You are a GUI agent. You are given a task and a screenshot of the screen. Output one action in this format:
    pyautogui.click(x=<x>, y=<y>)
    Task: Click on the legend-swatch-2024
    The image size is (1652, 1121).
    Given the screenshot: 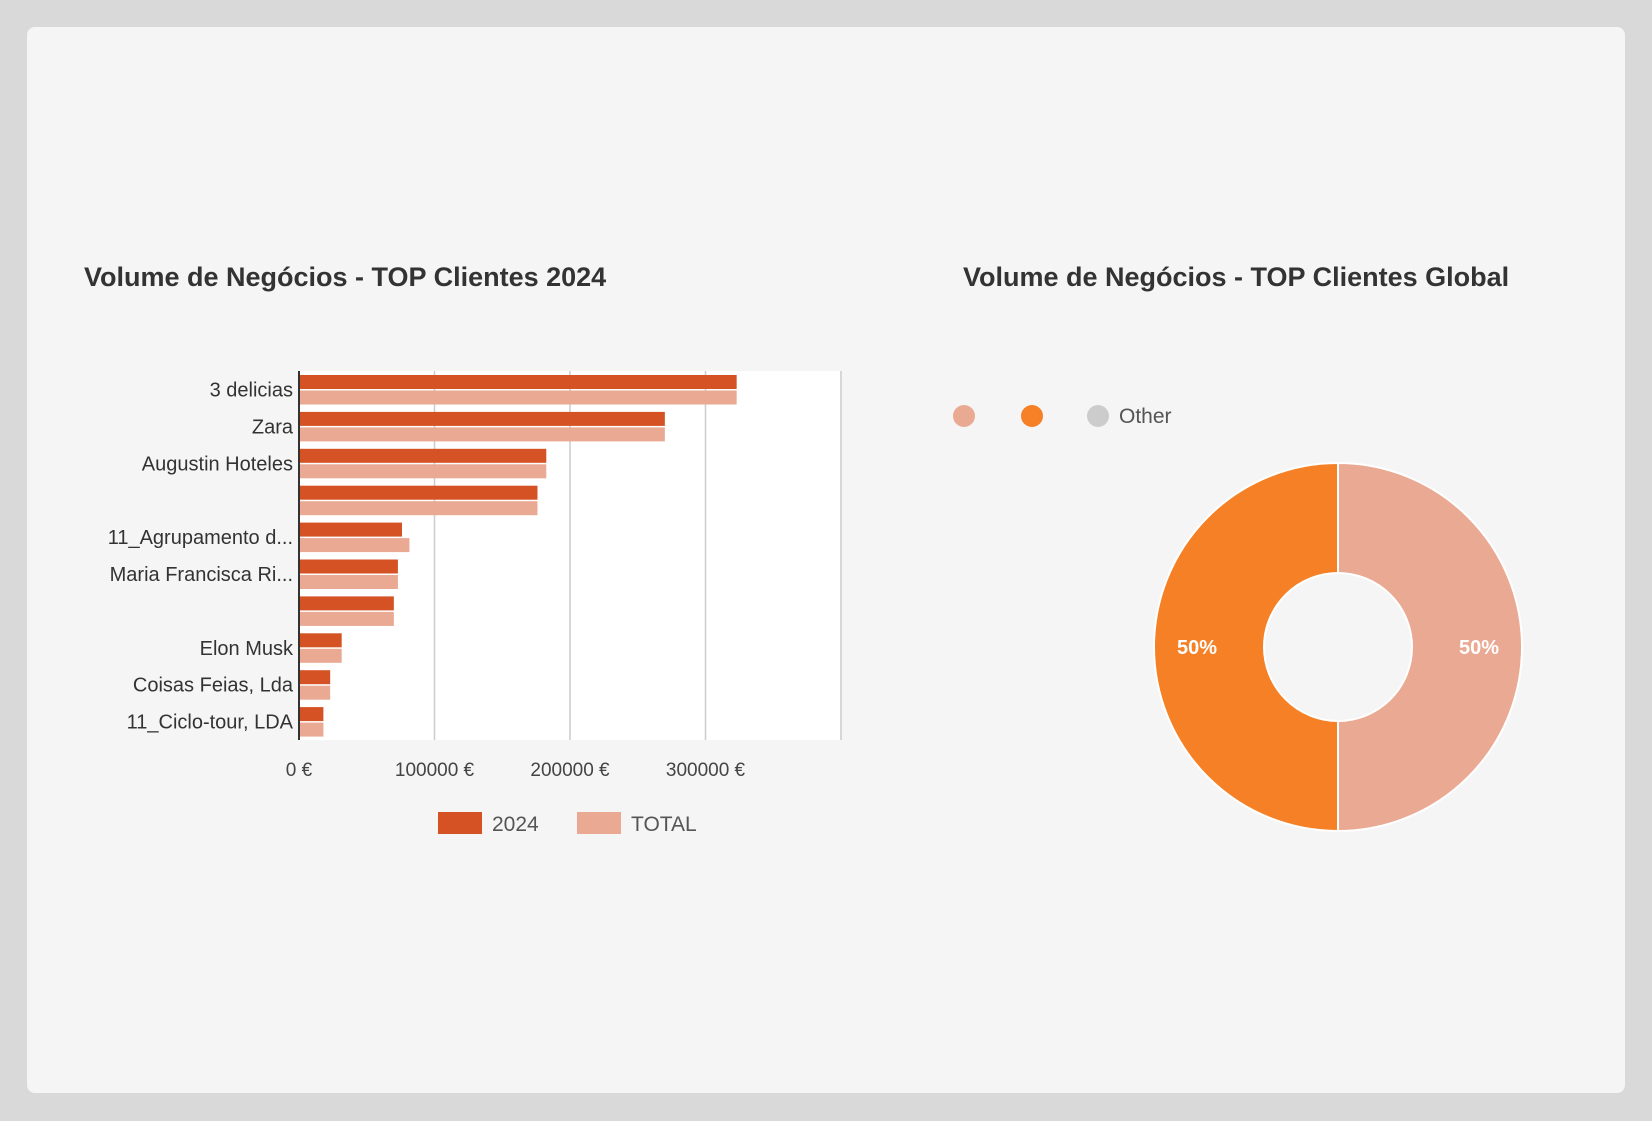 What is the action you would take?
    pyautogui.click(x=460, y=823)
    